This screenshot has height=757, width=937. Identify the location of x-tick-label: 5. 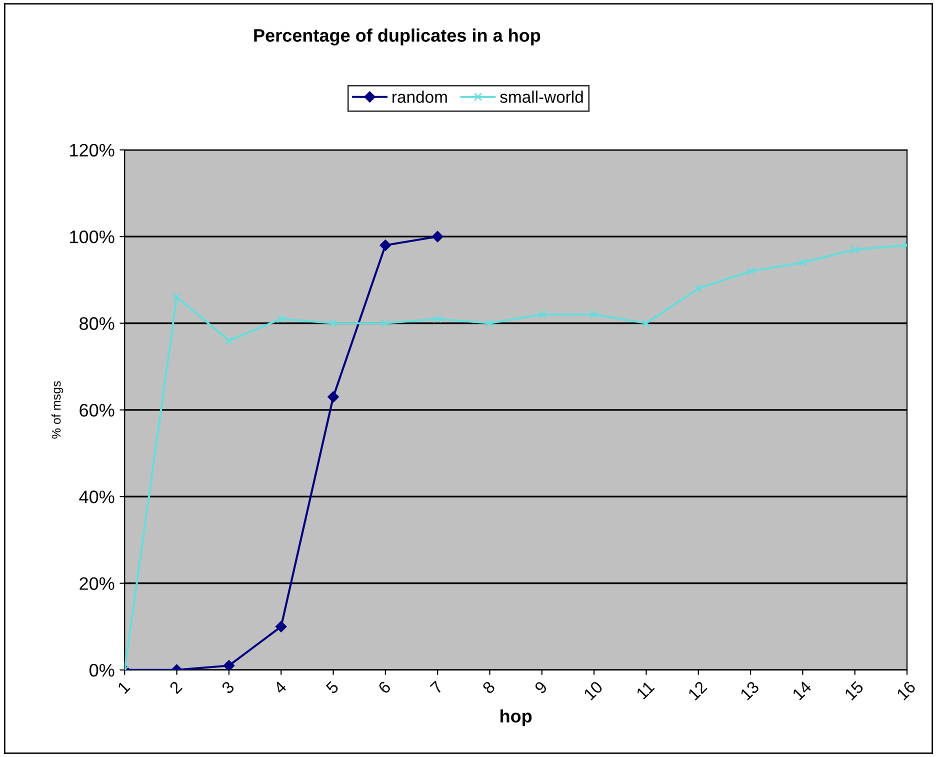
(332, 687).